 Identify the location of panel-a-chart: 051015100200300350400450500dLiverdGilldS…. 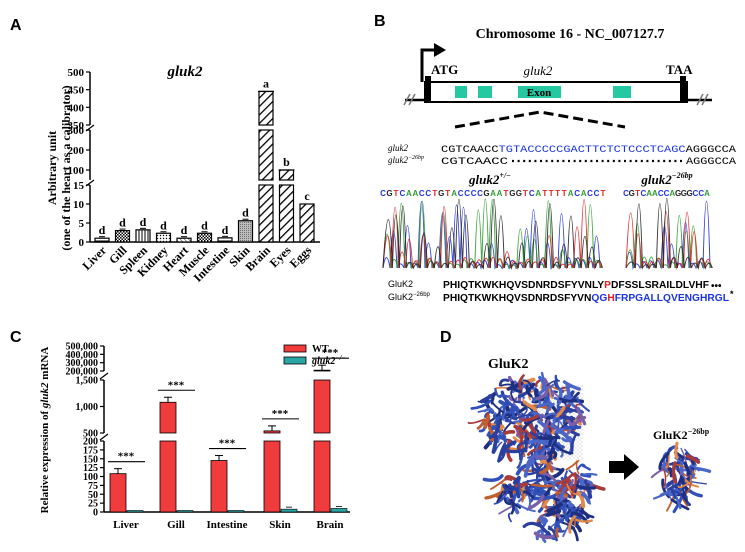
(194, 176).